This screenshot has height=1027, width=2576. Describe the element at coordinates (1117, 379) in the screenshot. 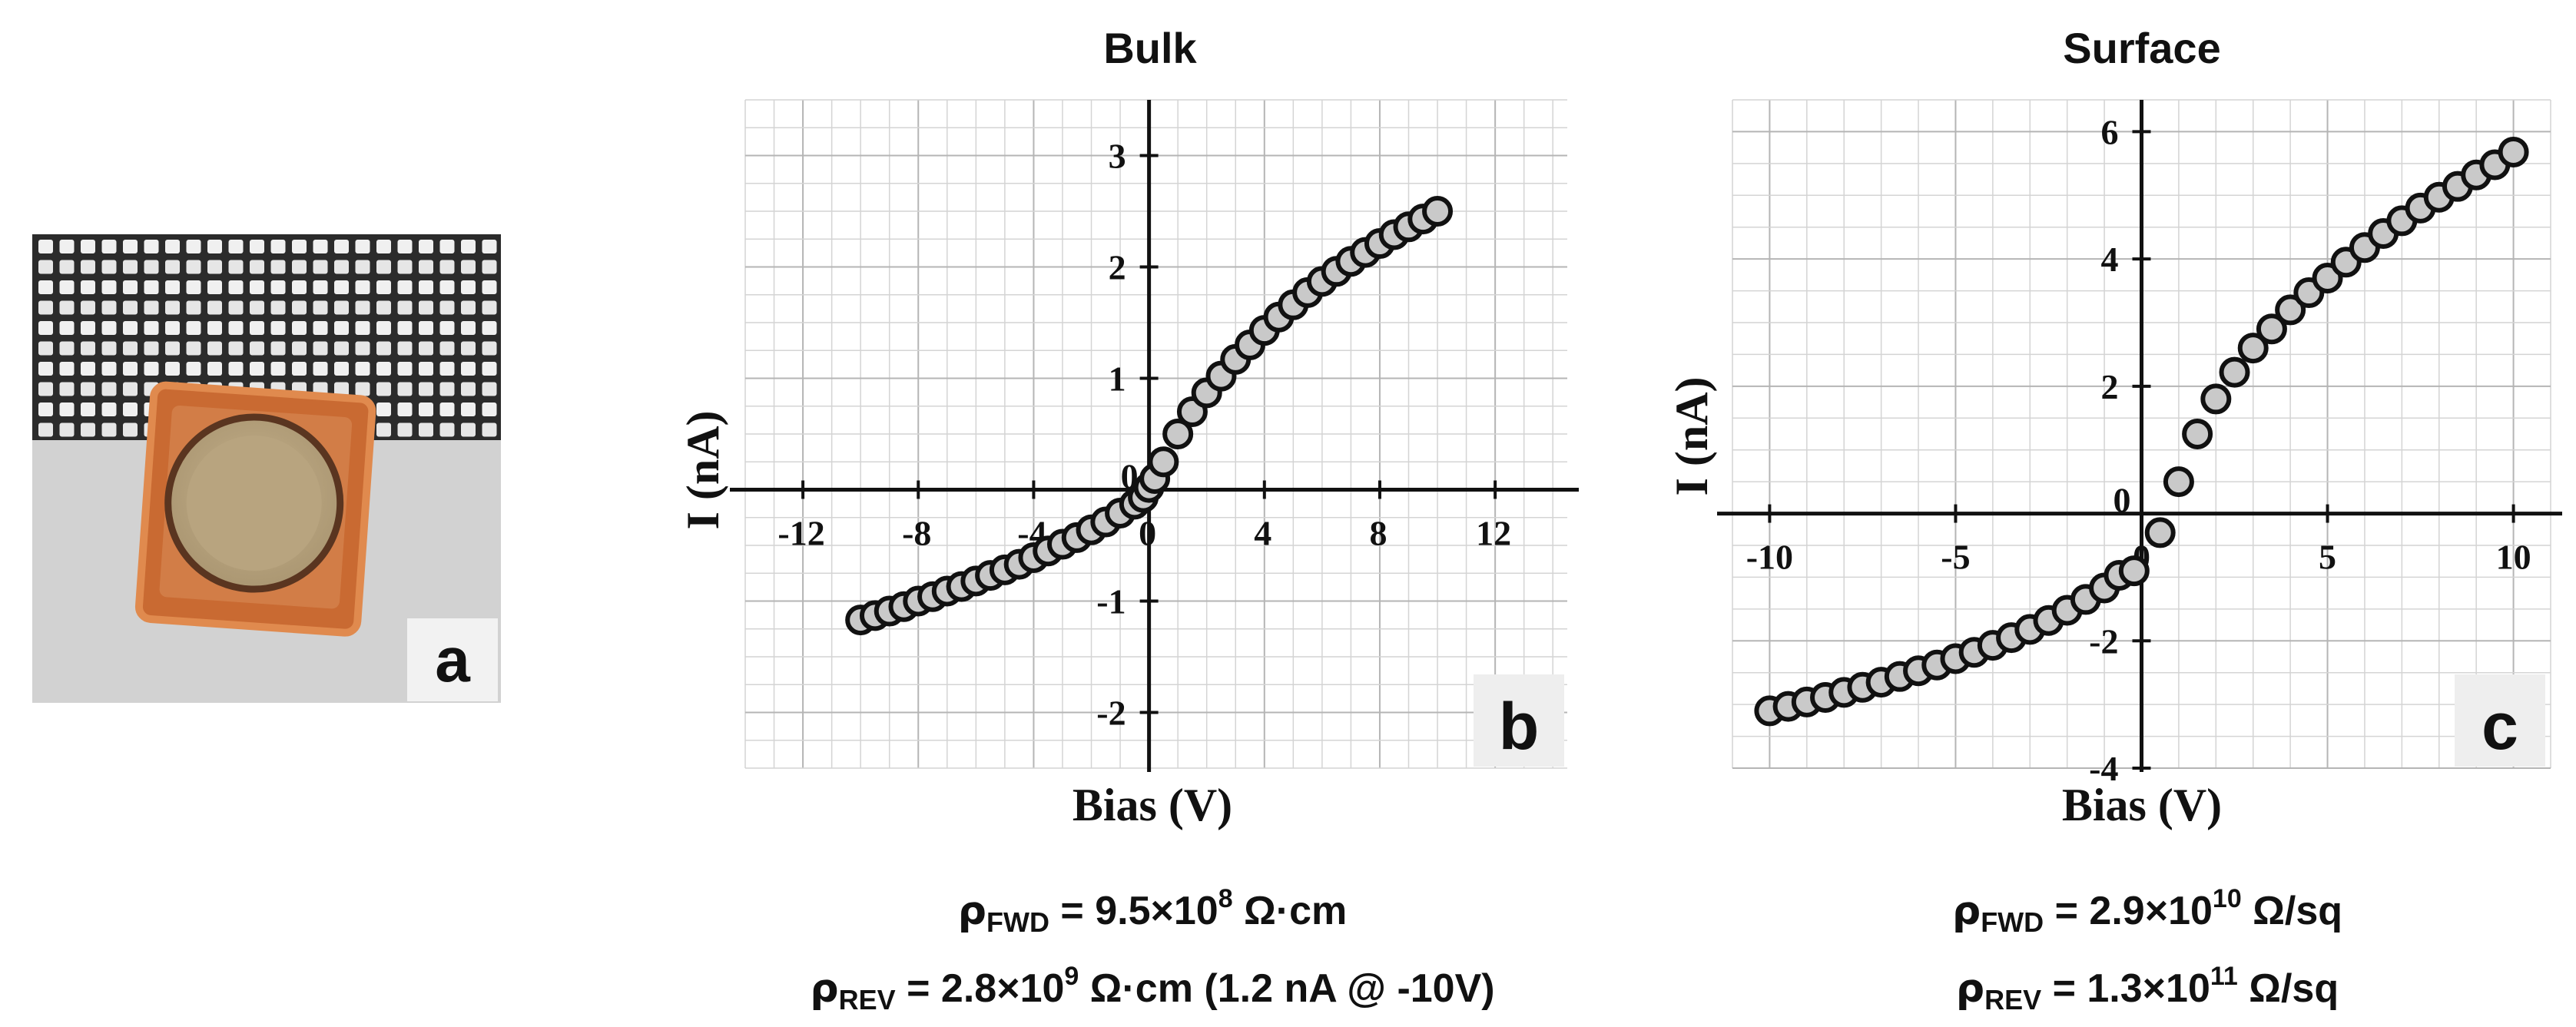

I see `y-tick-label: 1` at that location.